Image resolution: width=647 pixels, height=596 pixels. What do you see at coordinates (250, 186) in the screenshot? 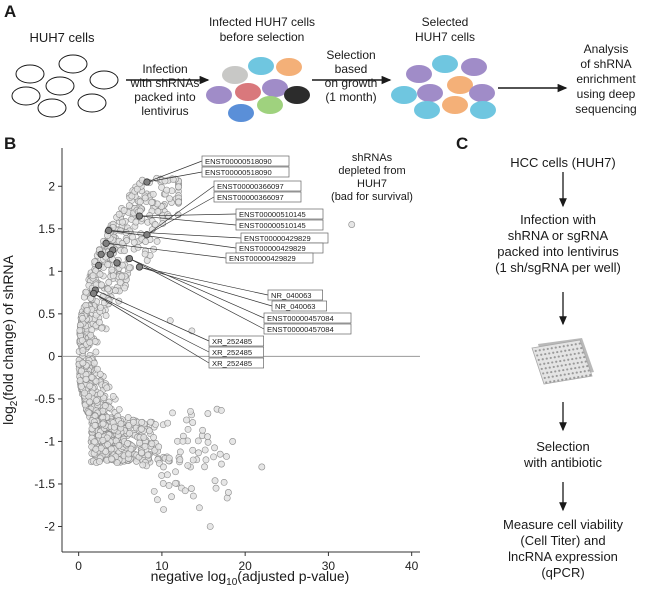
I see `gene-label-text: ENST00000366097` at bounding box center [250, 186].